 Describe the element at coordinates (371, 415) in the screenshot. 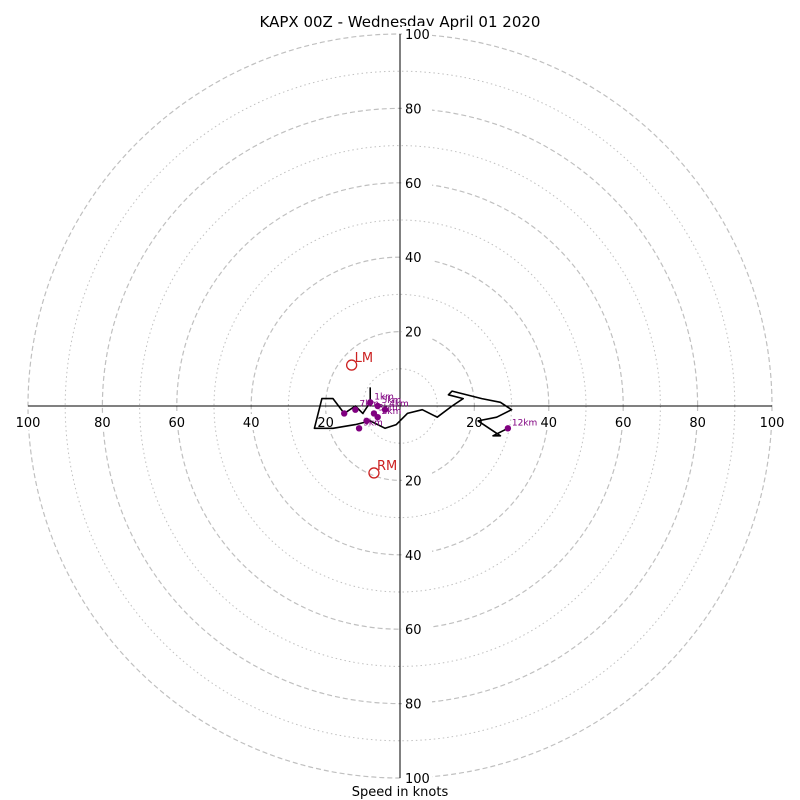

I see `storm-motion-markers: LM RM` at that location.